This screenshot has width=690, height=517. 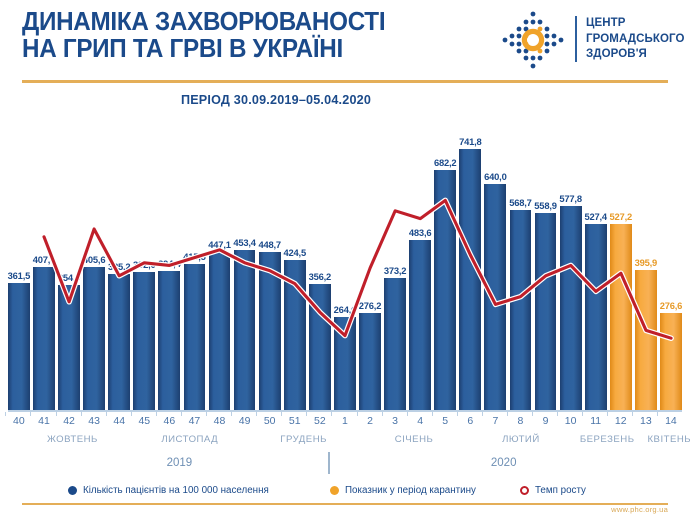 What do you see at coordinates (345, 81) in the screenshot?
I see `header-divider` at bounding box center [345, 81].